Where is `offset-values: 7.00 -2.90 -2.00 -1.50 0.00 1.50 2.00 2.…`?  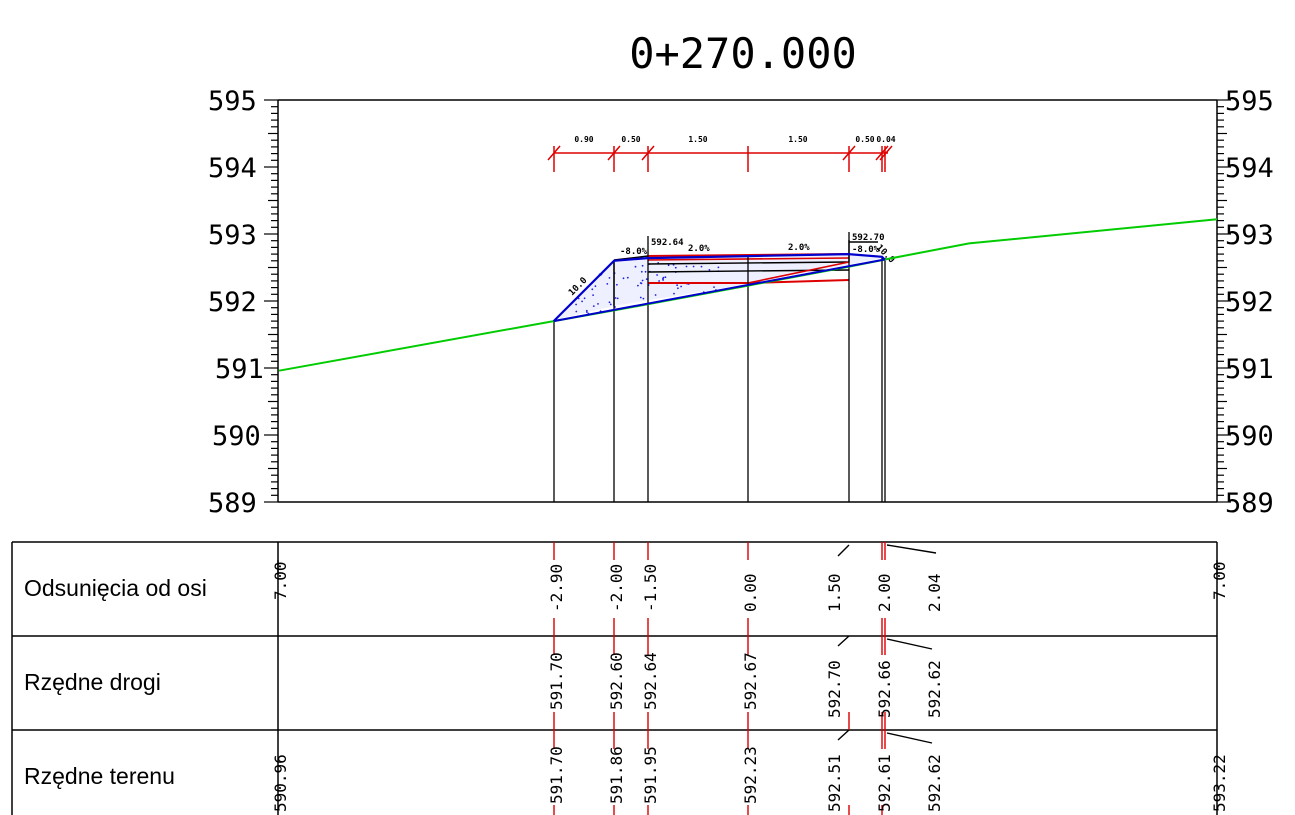
offset-values: 7.00 -2.90 -2.00 -1.50 0.00 1.50 2.00 2.… is located at coordinates (750, 586).